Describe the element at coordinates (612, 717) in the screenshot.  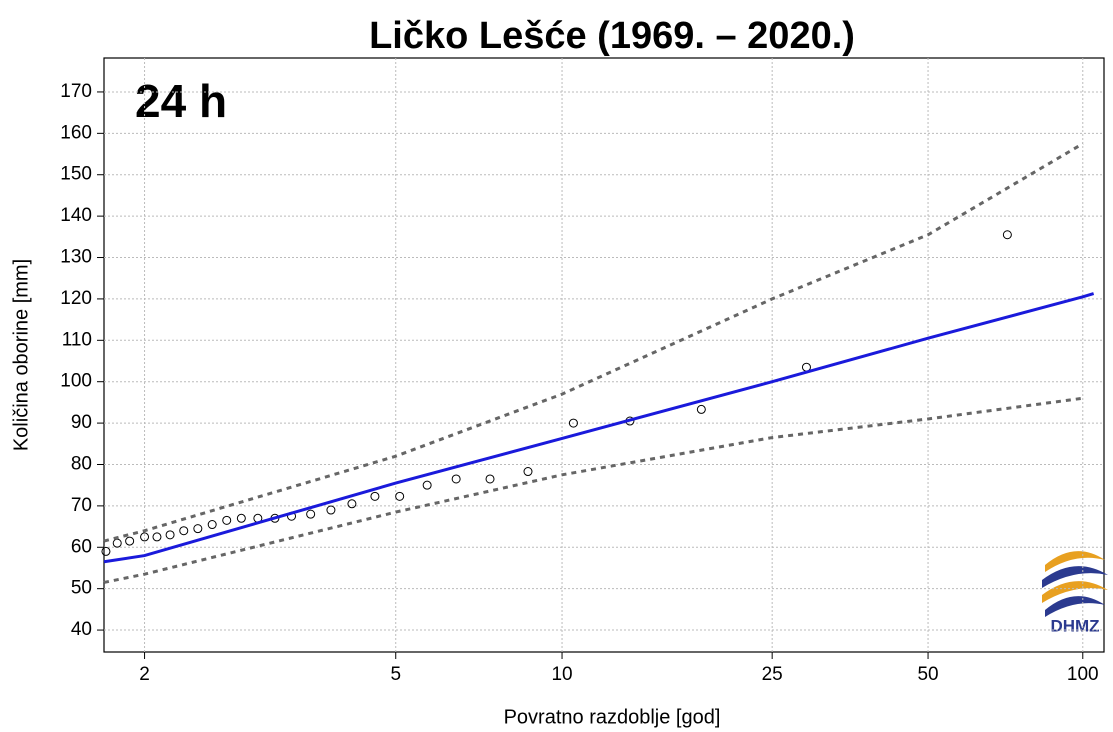
I see `x-axis-label: Povratno razdoblje [god]` at that location.